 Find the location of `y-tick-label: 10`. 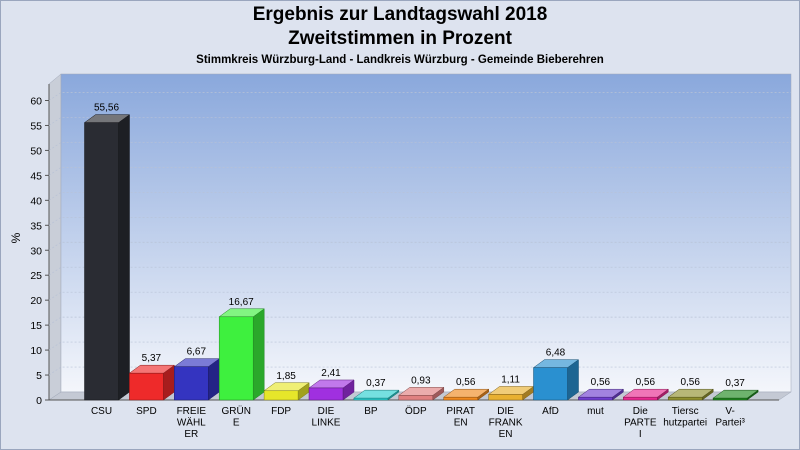

y-tick-label: 10 is located at coordinates (36, 351).